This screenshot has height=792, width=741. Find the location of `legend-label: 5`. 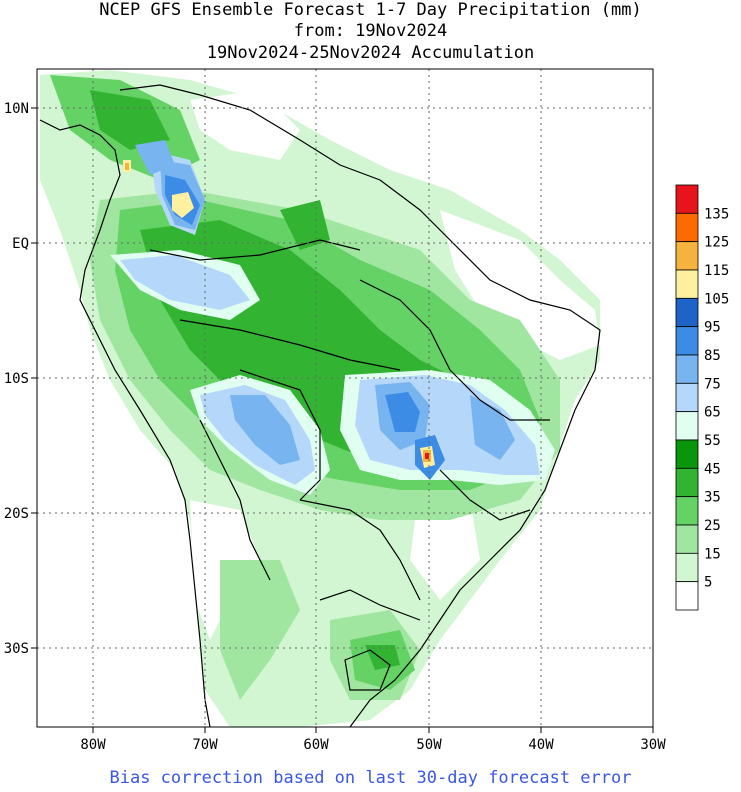

legend-label: 5 is located at coordinates (708, 583).